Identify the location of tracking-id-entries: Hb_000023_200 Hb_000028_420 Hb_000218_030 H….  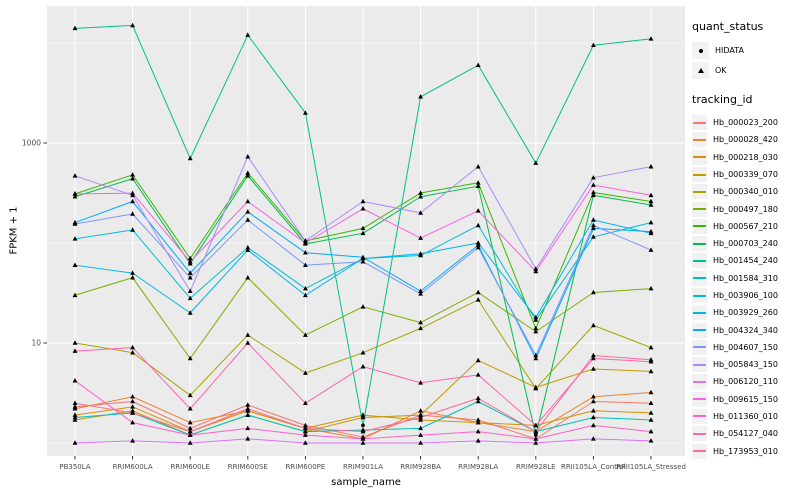
(745, 287).